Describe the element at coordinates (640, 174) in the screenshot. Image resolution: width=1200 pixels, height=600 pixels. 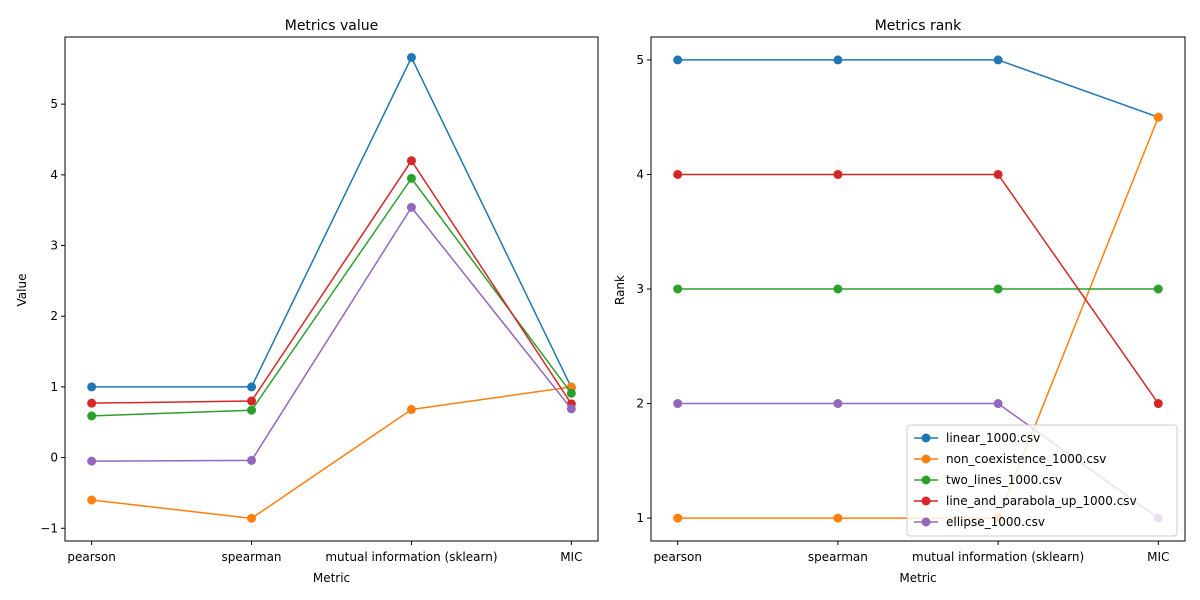
I see `right-y-tick-label: 4` at that location.